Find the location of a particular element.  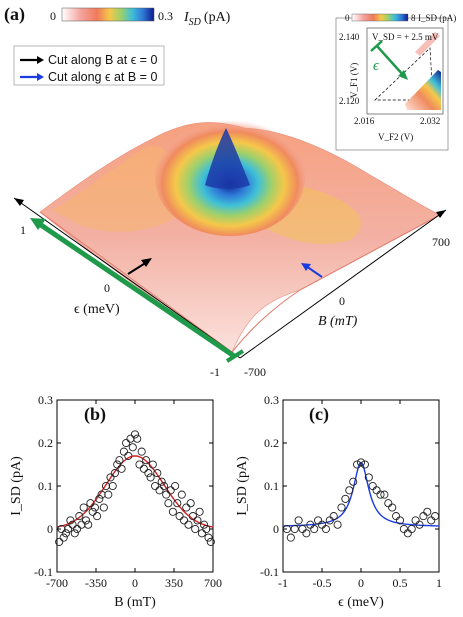

inset-eps-label: ϵ is located at coordinates (376, 66).